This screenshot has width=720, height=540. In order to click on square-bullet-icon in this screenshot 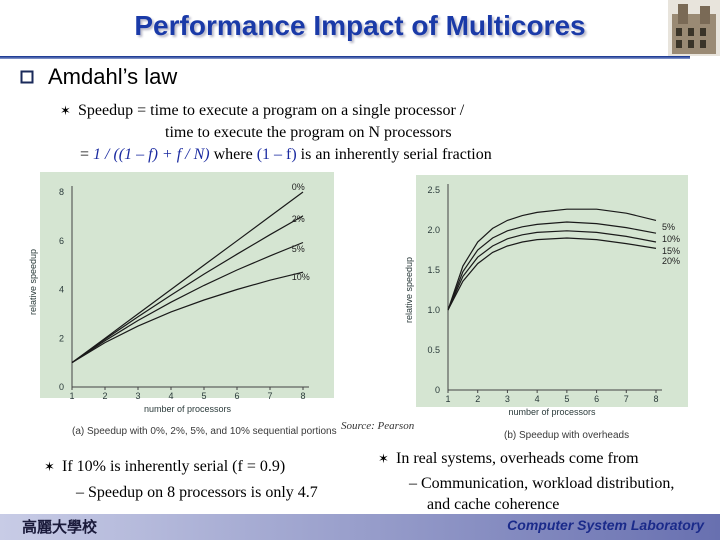, I will do `click(27, 77)`.